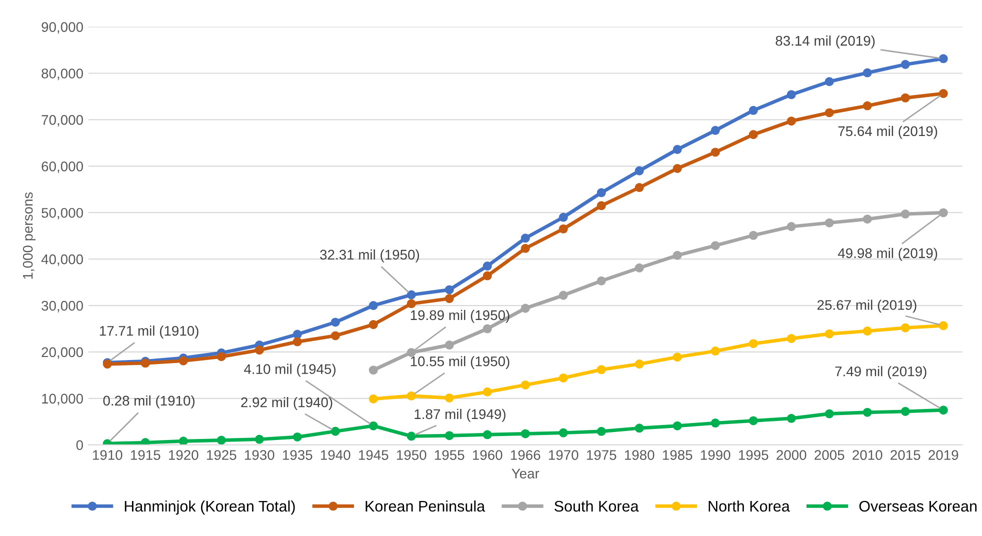  What do you see at coordinates (460, 316) in the screenshot?
I see `annotation: 19.89 mil (1950)` at bounding box center [460, 316].